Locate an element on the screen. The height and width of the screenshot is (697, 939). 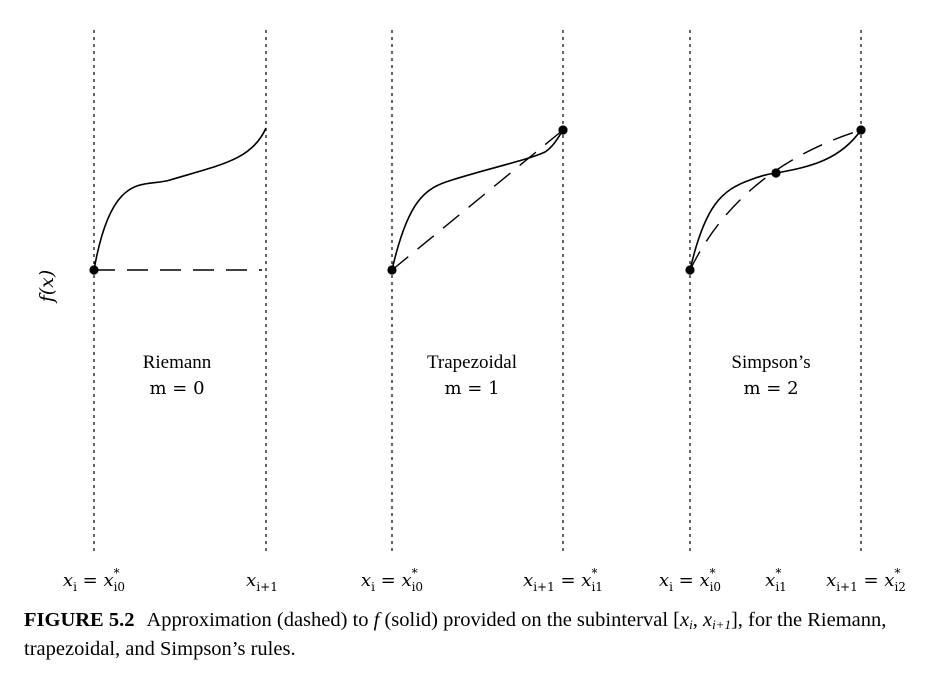
panel-trapezoidal: Trapezoidal m = 1 is located at coordinates (477, 291).